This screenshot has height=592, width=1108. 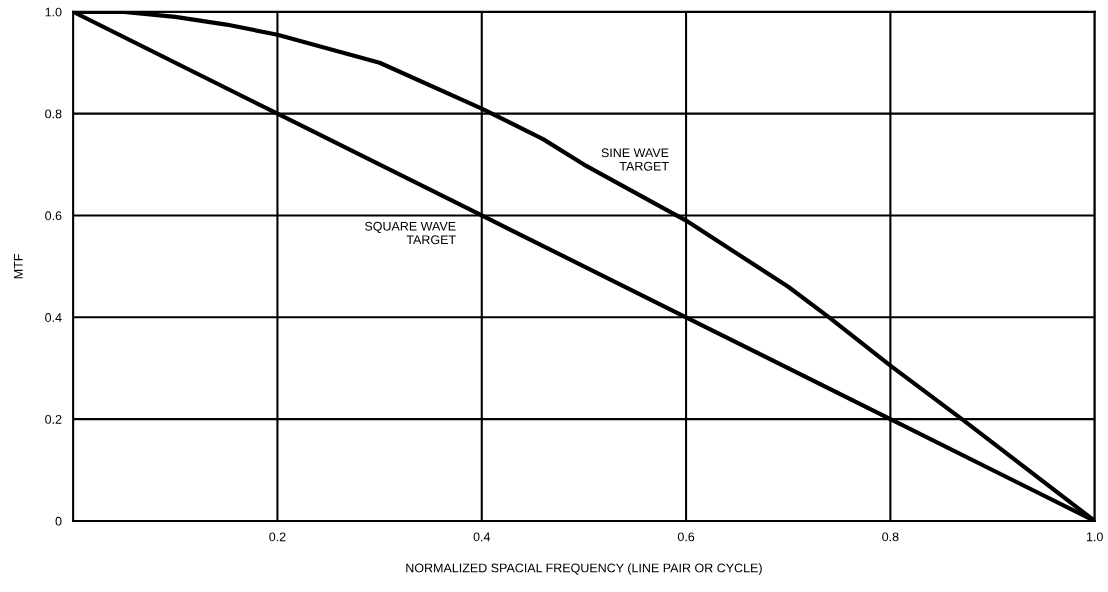 I want to click on y-tick-label: 0.4, so click(x=53, y=317).